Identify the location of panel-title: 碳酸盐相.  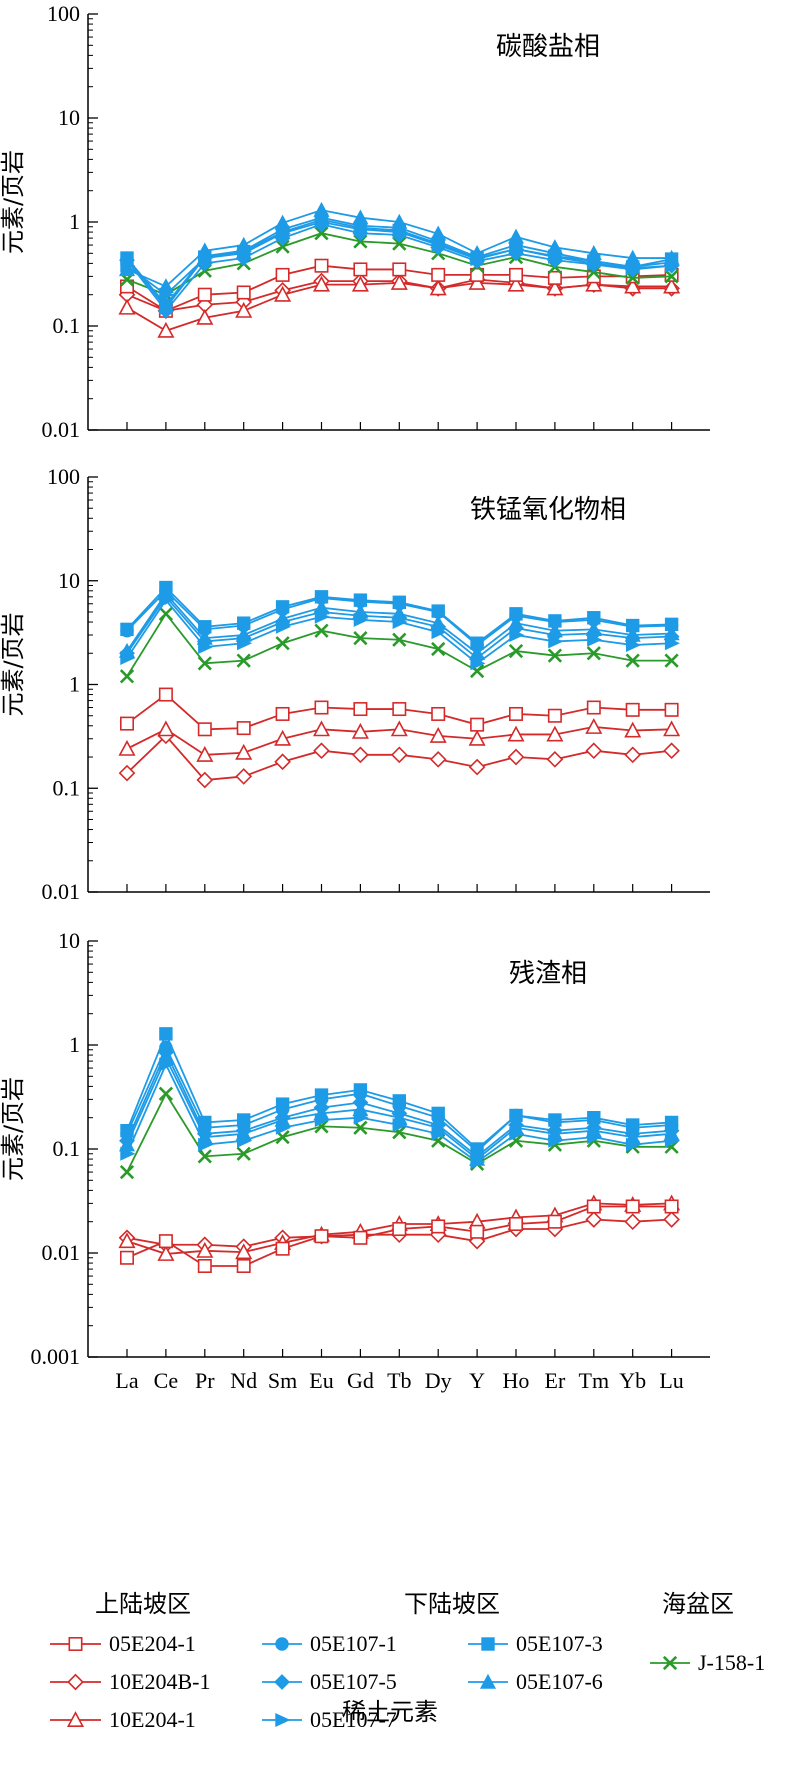
(548, 47).